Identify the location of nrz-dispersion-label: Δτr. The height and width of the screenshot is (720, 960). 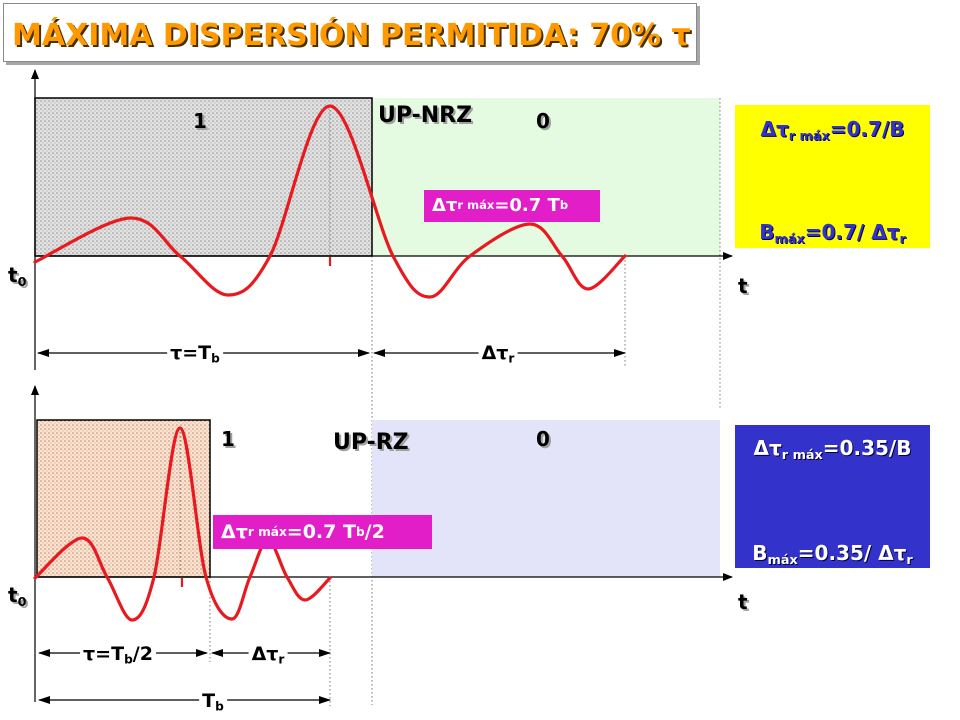
(498, 354).